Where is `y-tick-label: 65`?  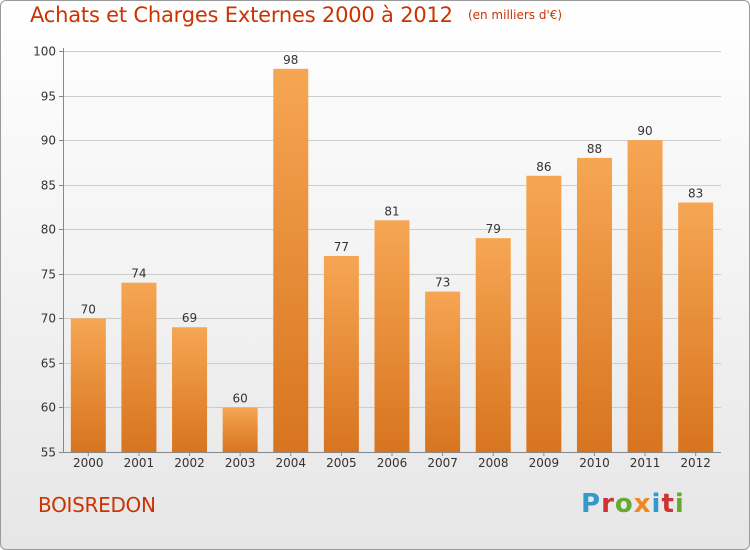 y-tick-label: 65 is located at coordinates (48, 364).